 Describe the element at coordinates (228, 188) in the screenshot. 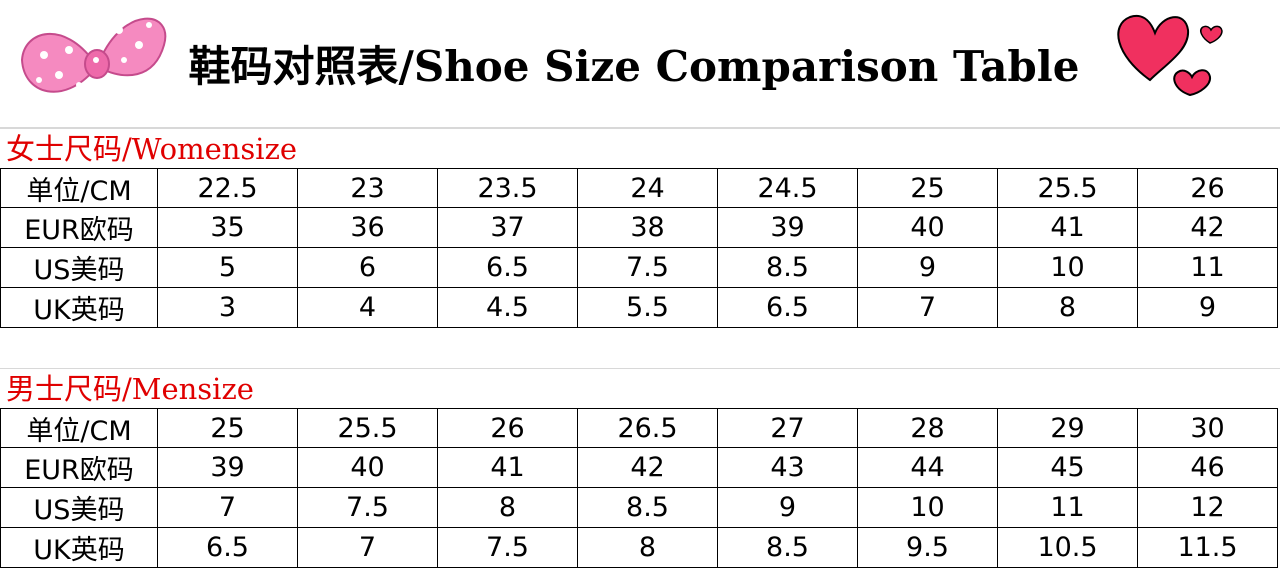

I see `size-cell: 22.5` at that location.